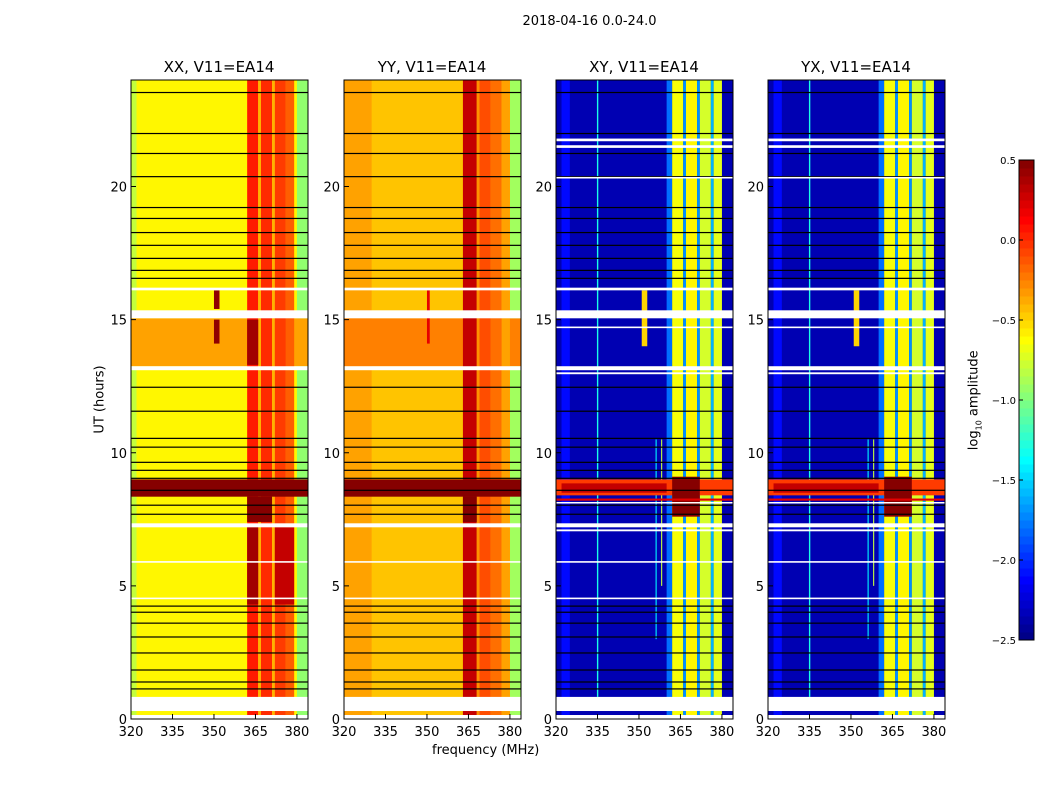 The height and width of the screenshot is (800, 1050). What do you see at coordinates (214, 732) in the screenshot?
I see `x-tick-label: 350` at bounding box center [214, 732].